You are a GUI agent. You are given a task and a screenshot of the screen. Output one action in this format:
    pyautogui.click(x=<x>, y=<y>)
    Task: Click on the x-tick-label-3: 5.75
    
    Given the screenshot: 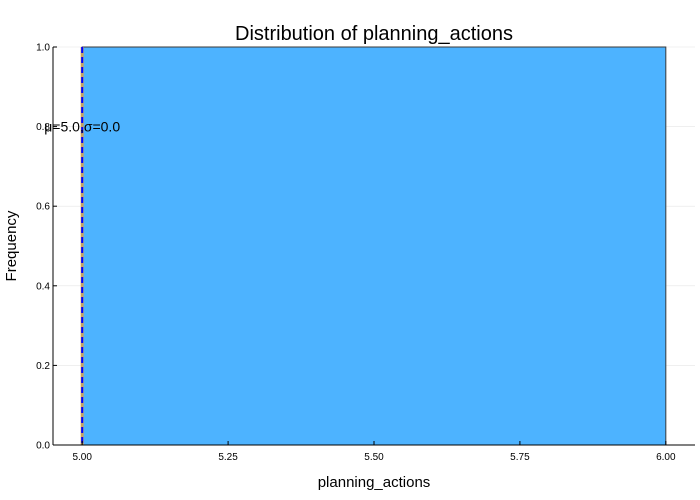 What is the action you would take?
    pyautogui.click(x=520, y=457)
    